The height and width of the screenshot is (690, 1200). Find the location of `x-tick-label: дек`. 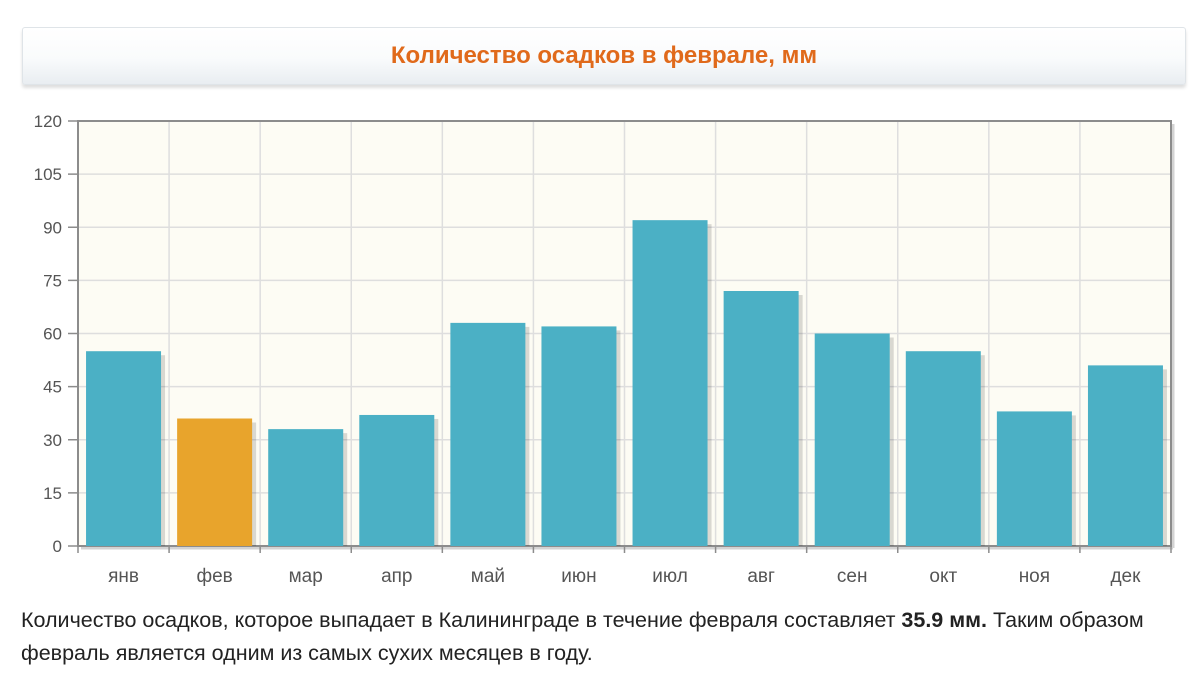

x-tick-label: дек is located at coordinates (1125, 576).